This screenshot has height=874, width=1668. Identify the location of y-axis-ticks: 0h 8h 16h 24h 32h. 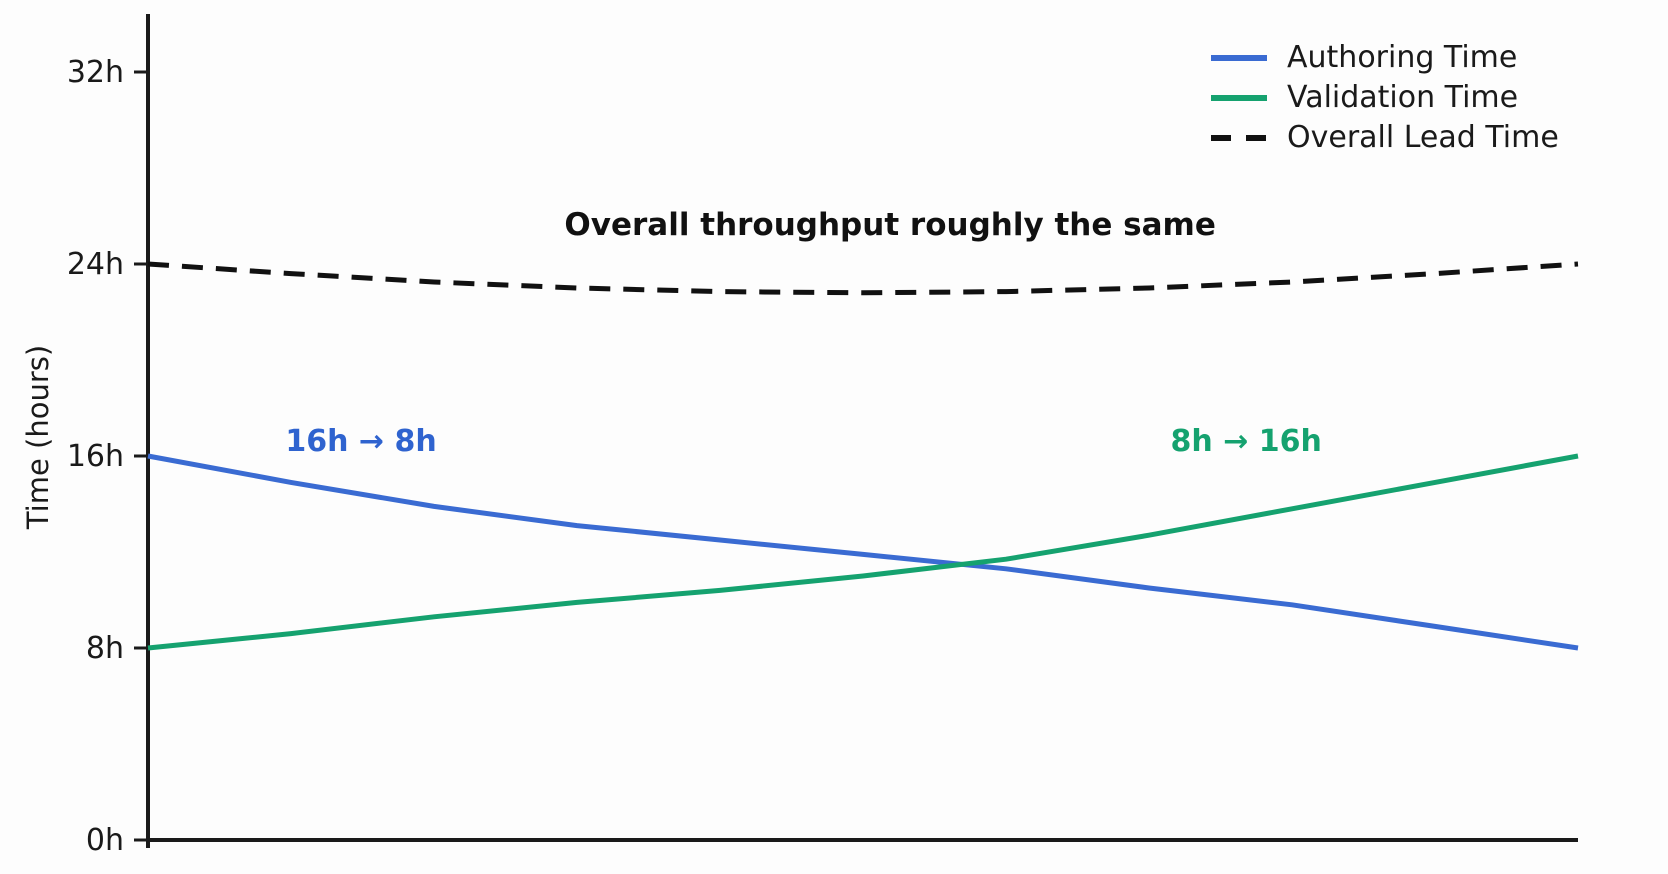
(107, 456).